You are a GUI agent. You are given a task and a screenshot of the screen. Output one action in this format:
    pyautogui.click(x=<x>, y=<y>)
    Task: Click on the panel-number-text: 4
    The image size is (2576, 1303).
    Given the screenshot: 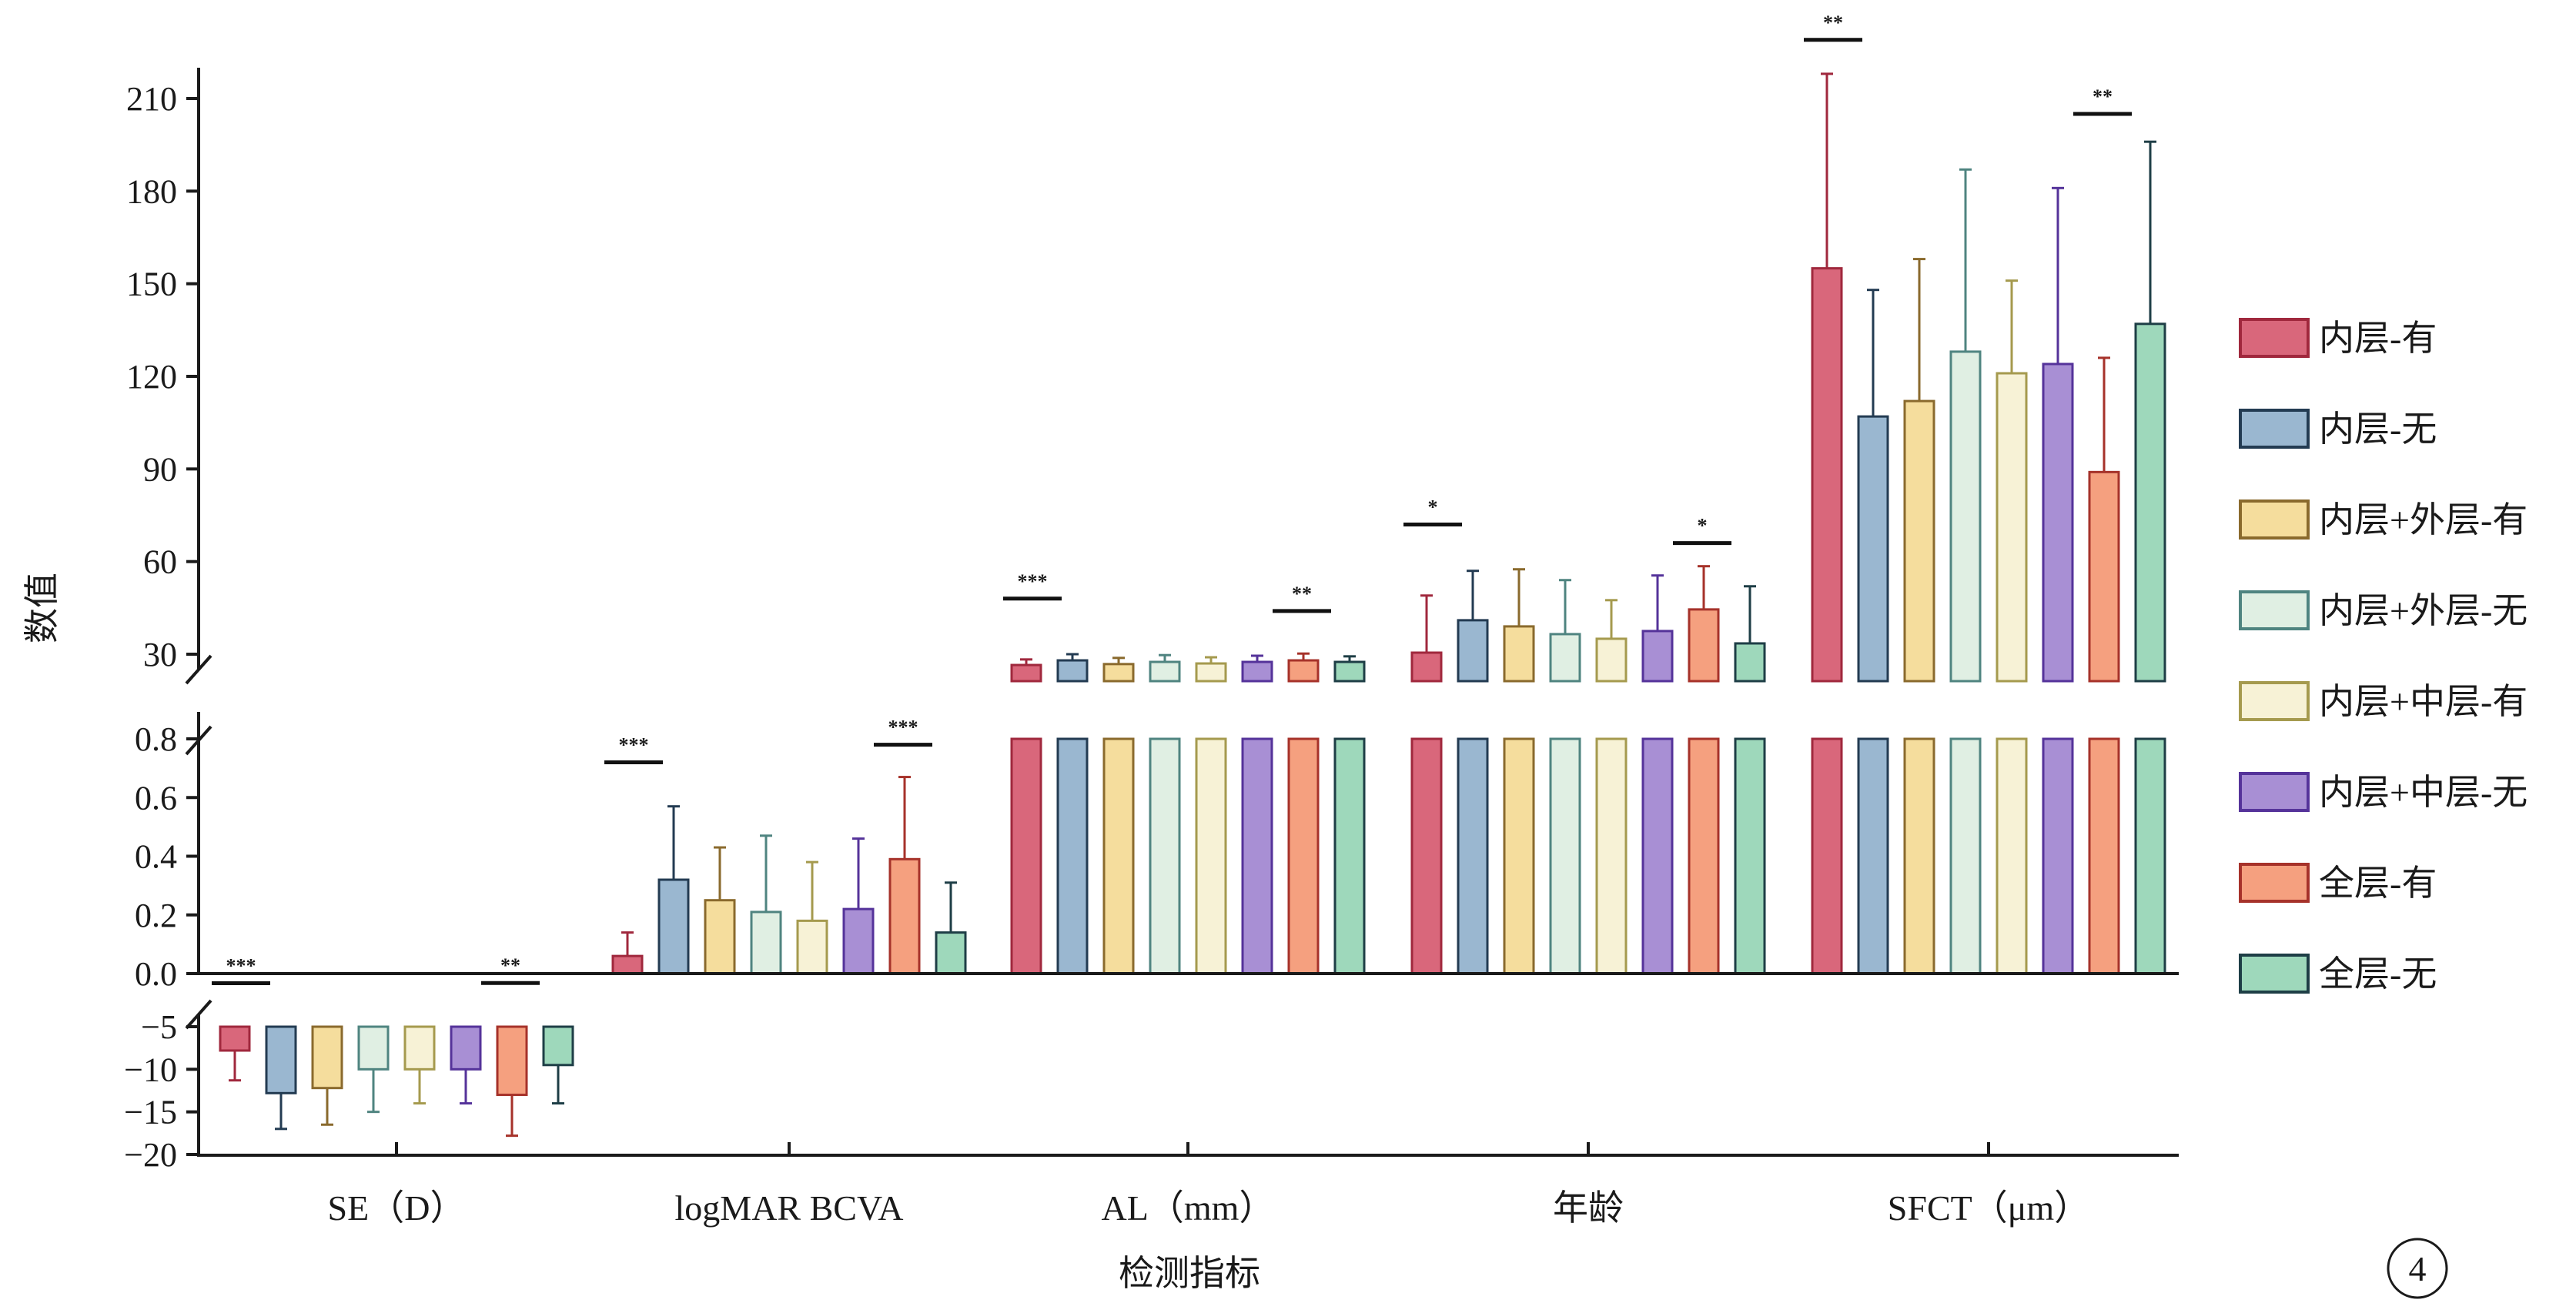 What is the action you would take?
    pyautogui.click(x=2418, y=1268)
    